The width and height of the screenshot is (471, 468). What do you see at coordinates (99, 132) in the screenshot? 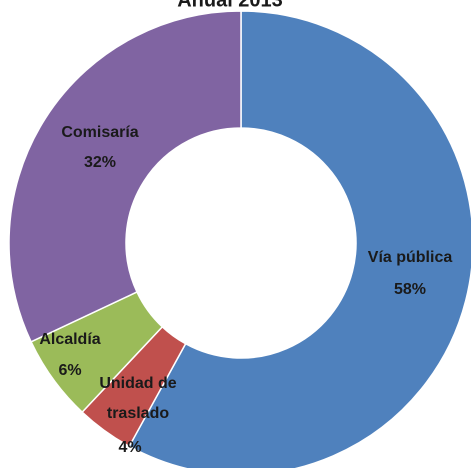
I see `slice-label: Comisaría` at bounding box center [99, 132].